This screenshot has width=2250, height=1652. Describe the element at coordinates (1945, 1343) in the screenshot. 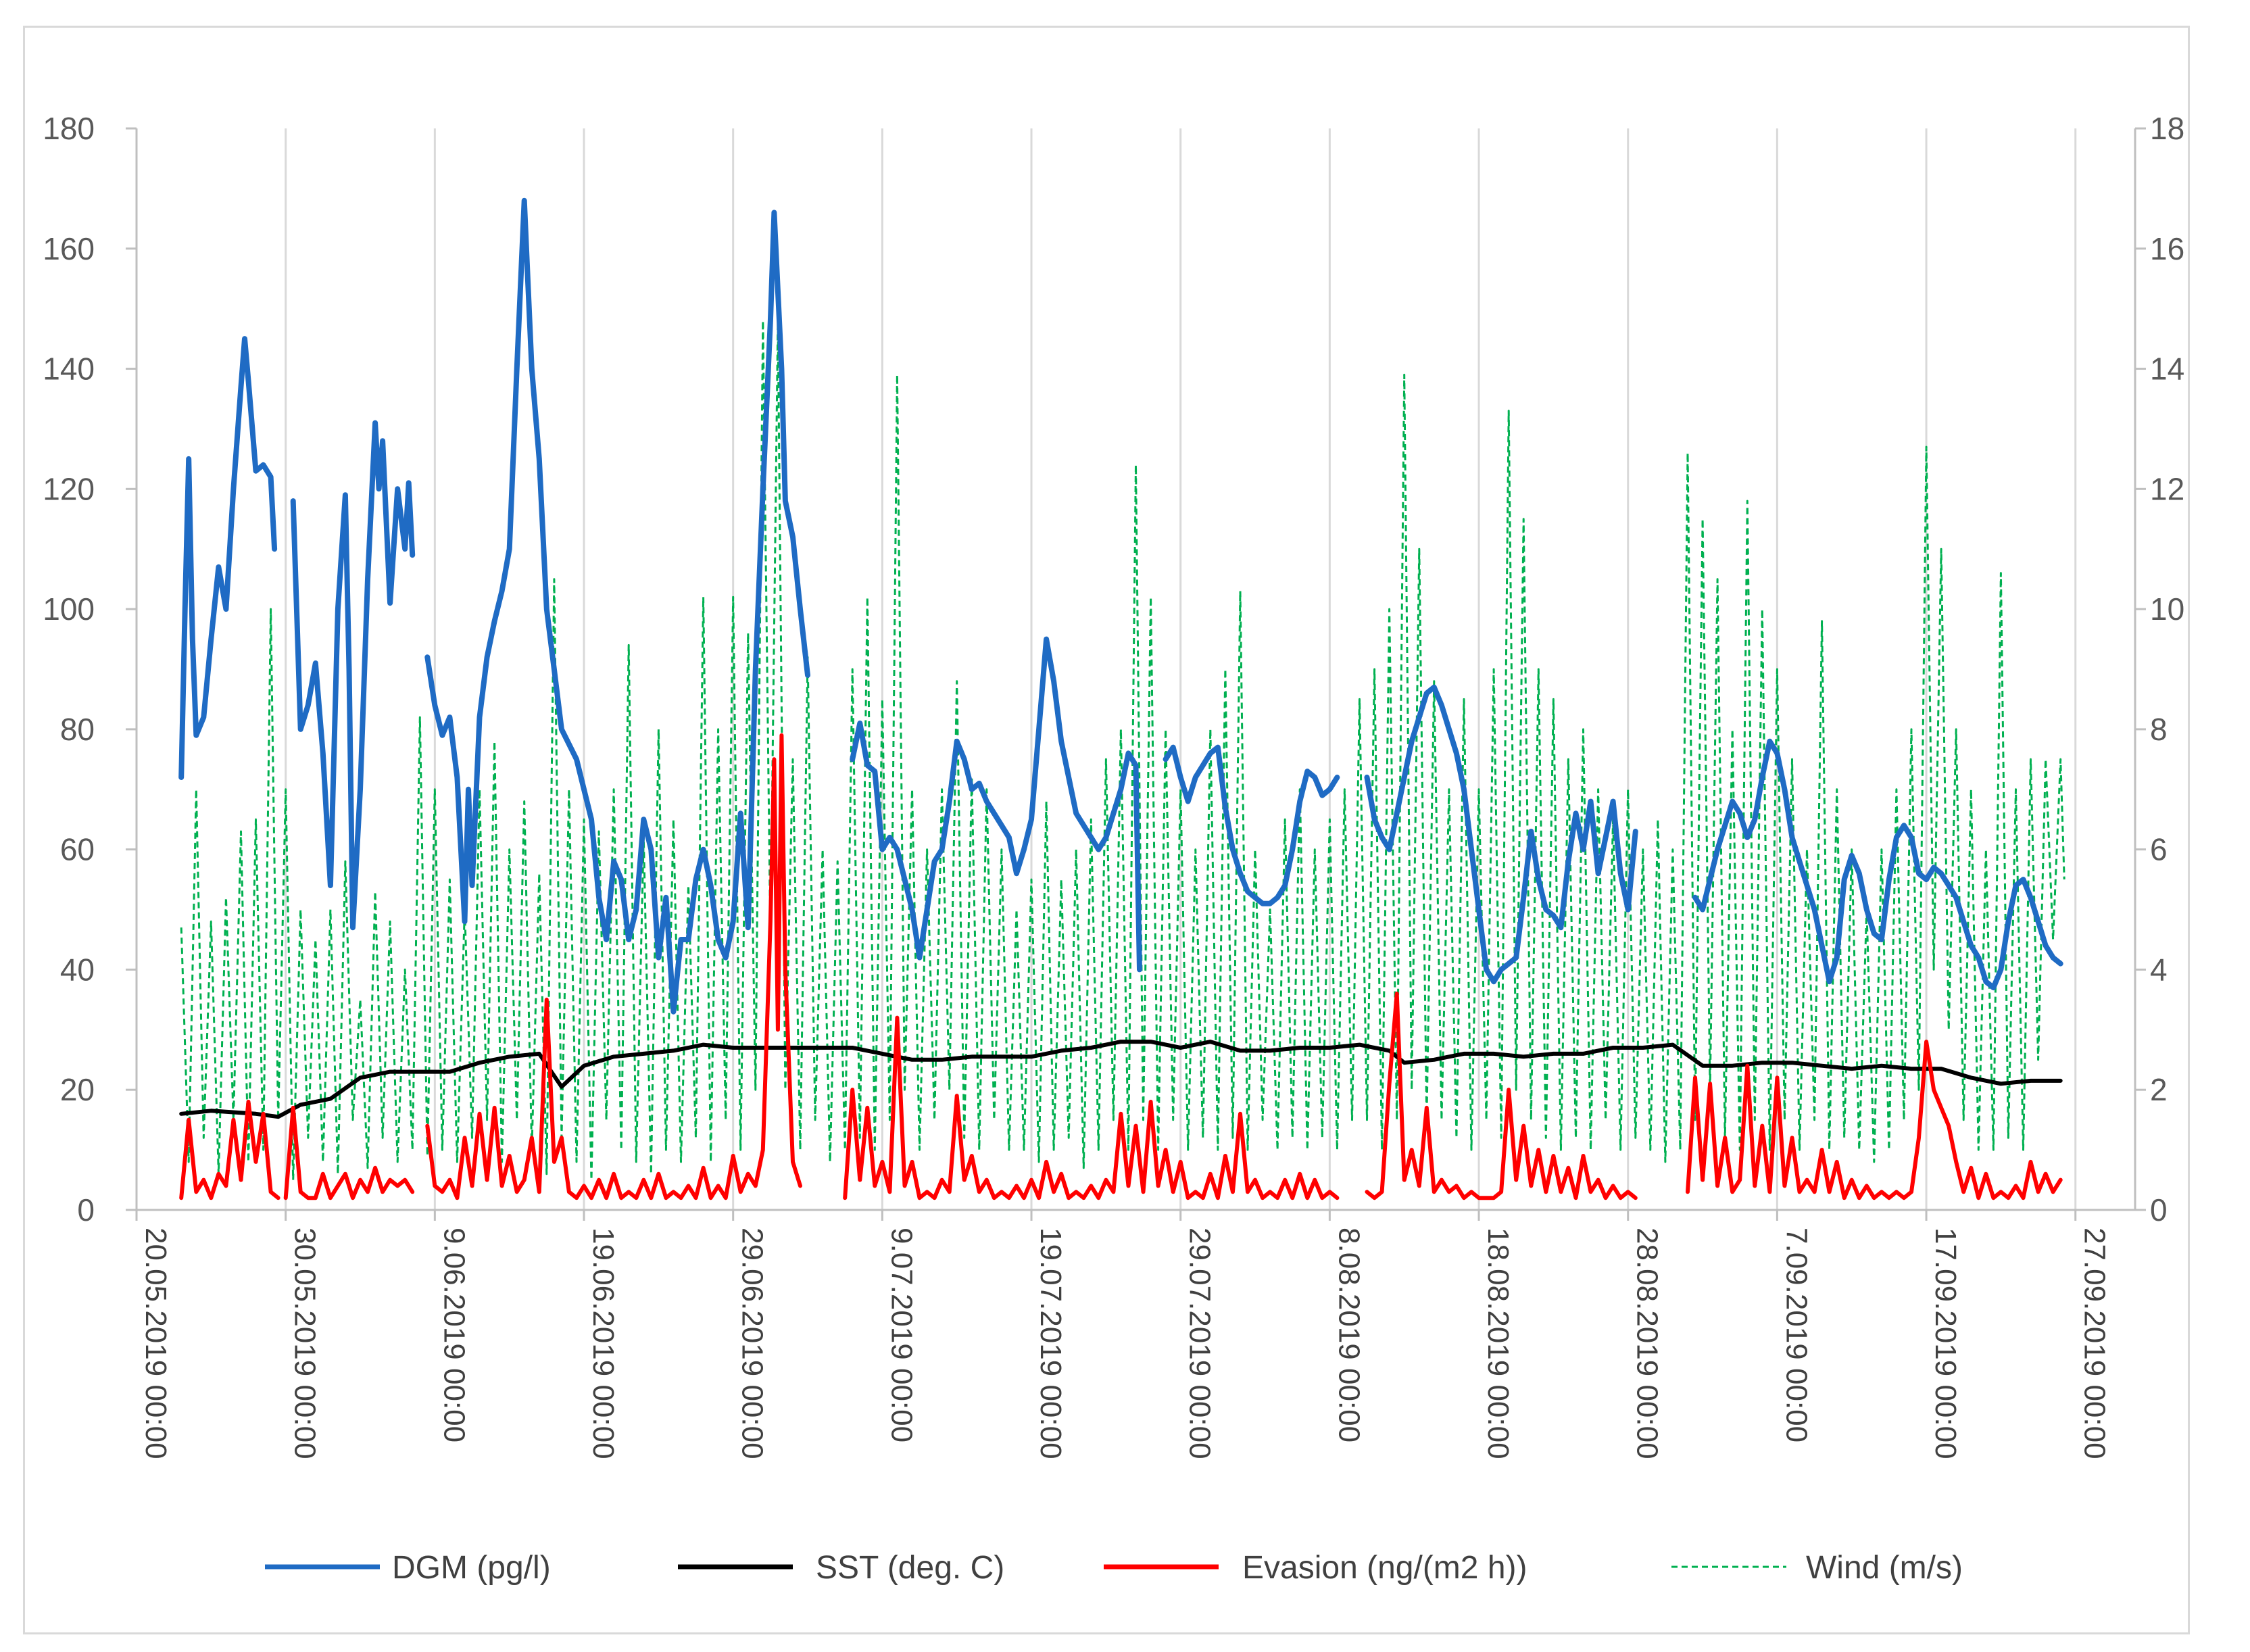

I see `x-tick-label: 17.09.2019 00:00` at that location.